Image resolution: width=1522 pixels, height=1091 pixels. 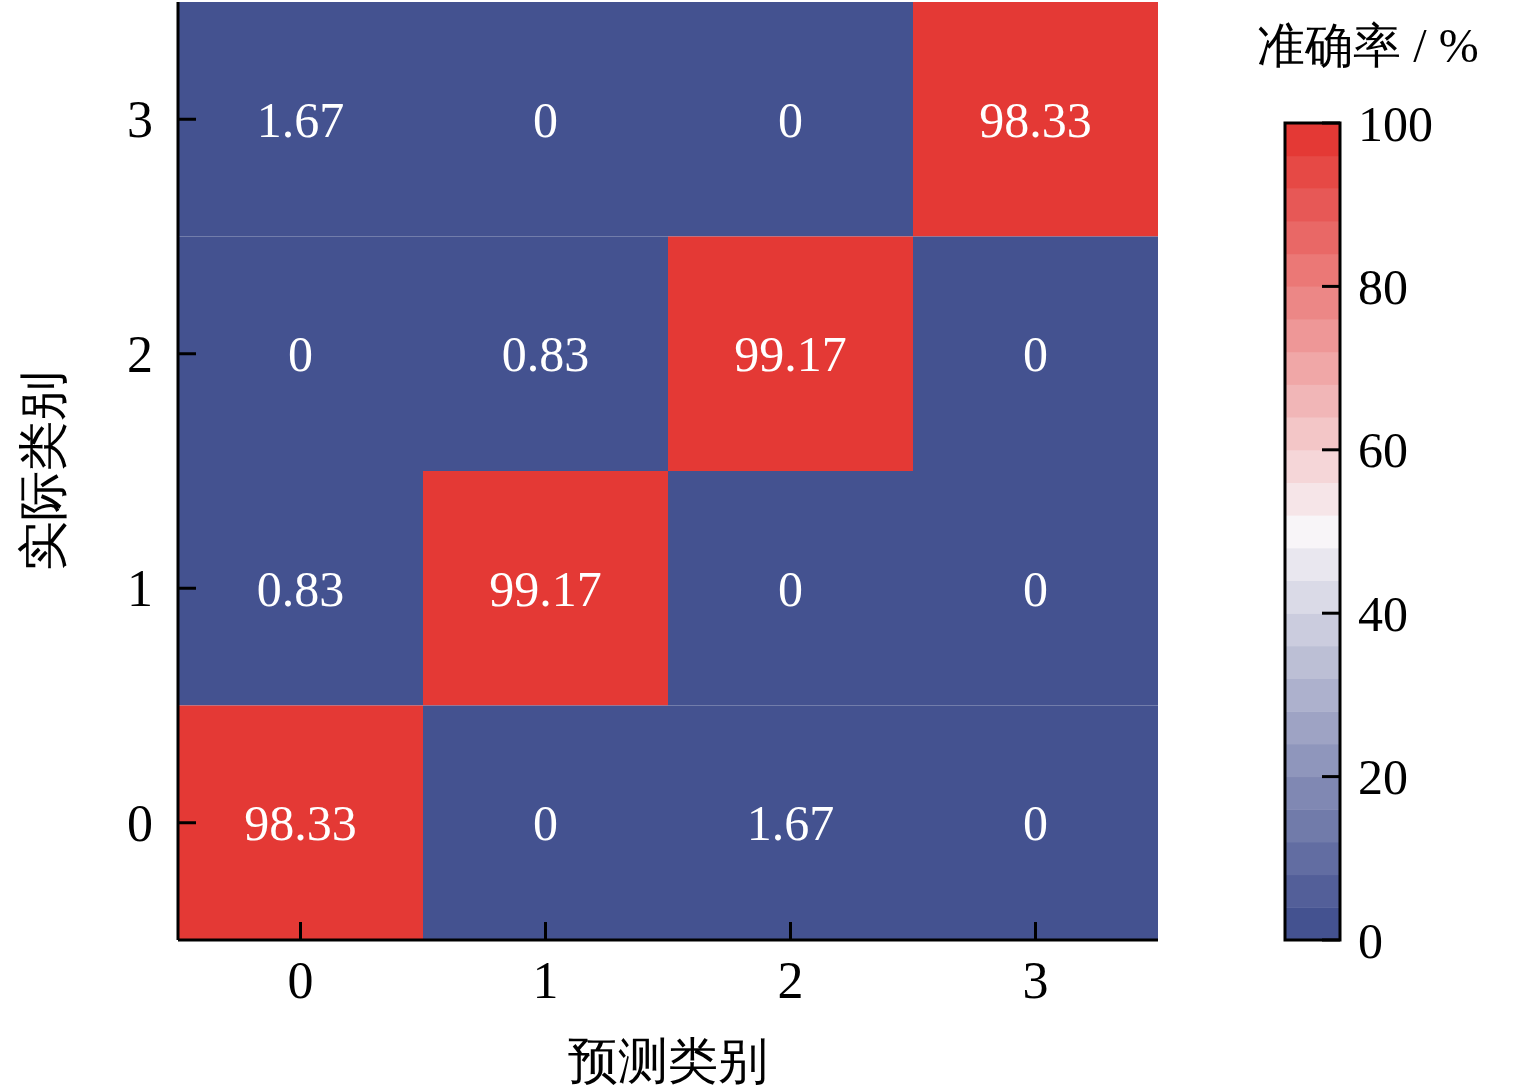 What do you see at coordinates (1383, 286) in the screenshot?
I see `color-bar-label: 80` at bounding box center [1383, 286].